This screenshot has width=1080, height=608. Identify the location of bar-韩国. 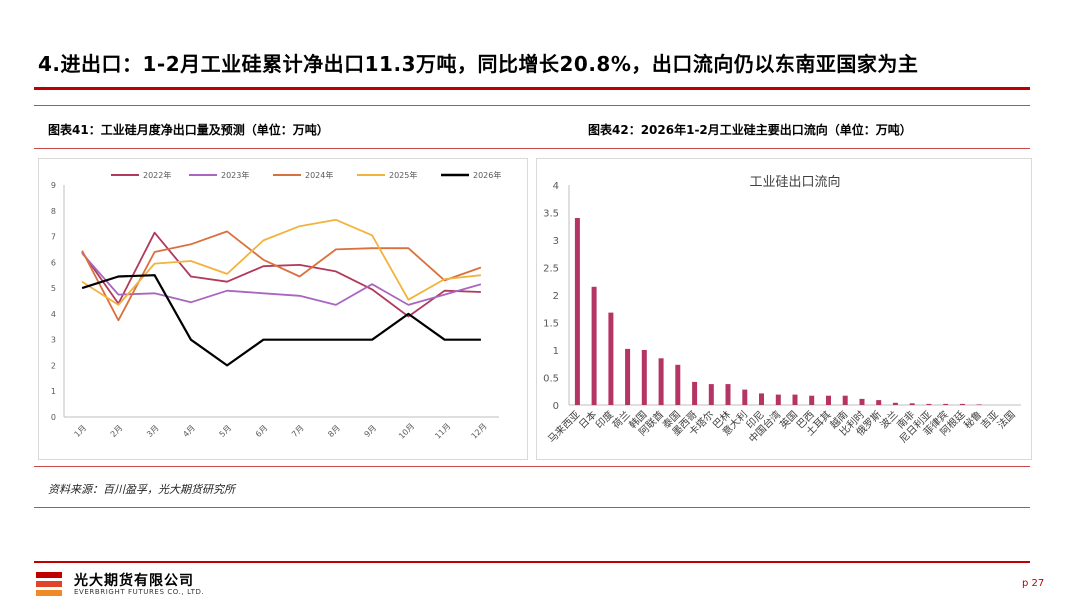
(644, 377).